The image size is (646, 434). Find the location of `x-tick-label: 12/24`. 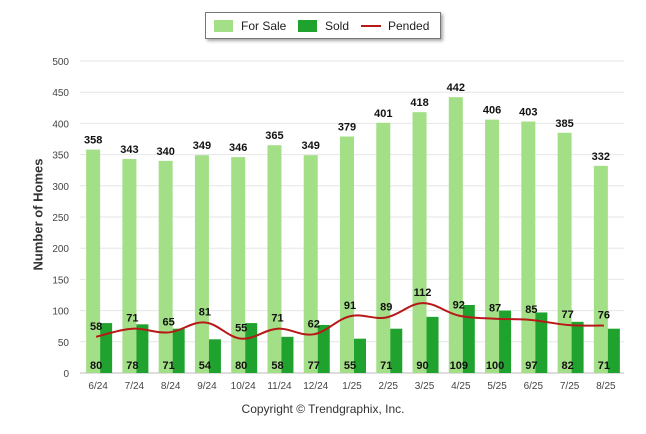

x-tick-label: 12/24 is located at coordinates (315, 386).